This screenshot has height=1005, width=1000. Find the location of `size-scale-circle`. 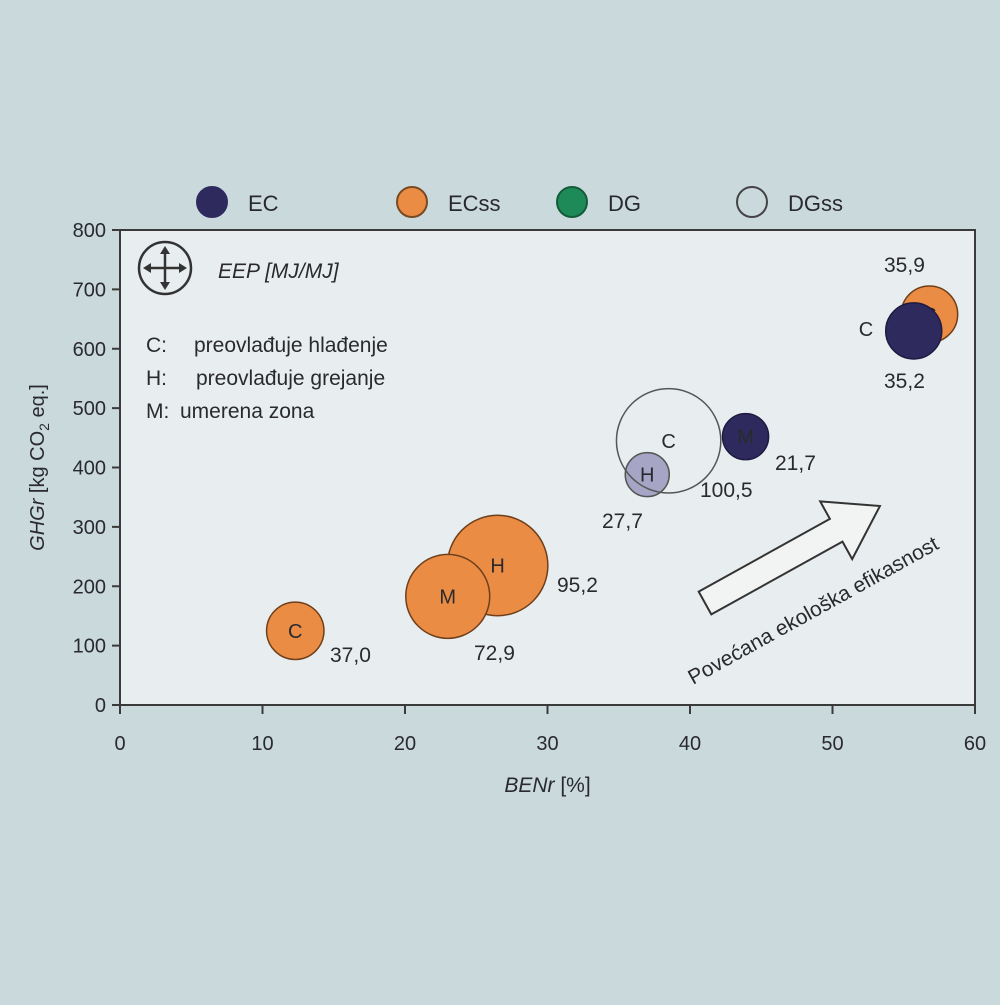

size-scale-circle is located at coordinates (165, 268).